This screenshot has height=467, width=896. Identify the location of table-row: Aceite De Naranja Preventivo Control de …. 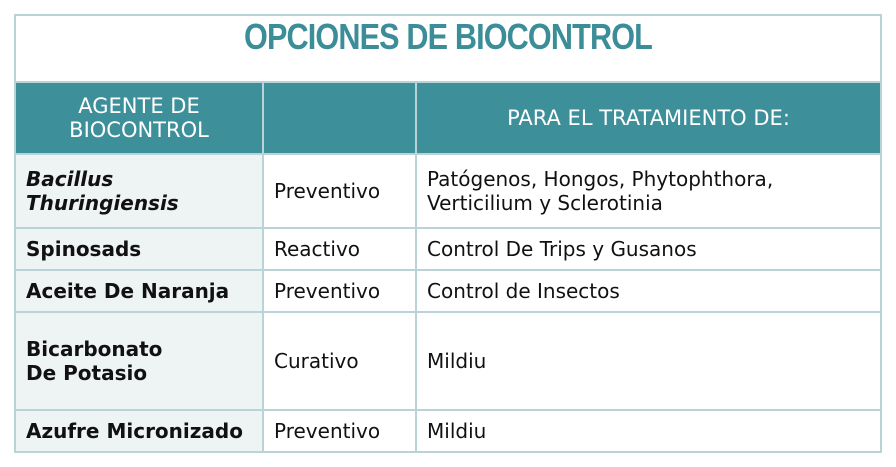
(448, 291).